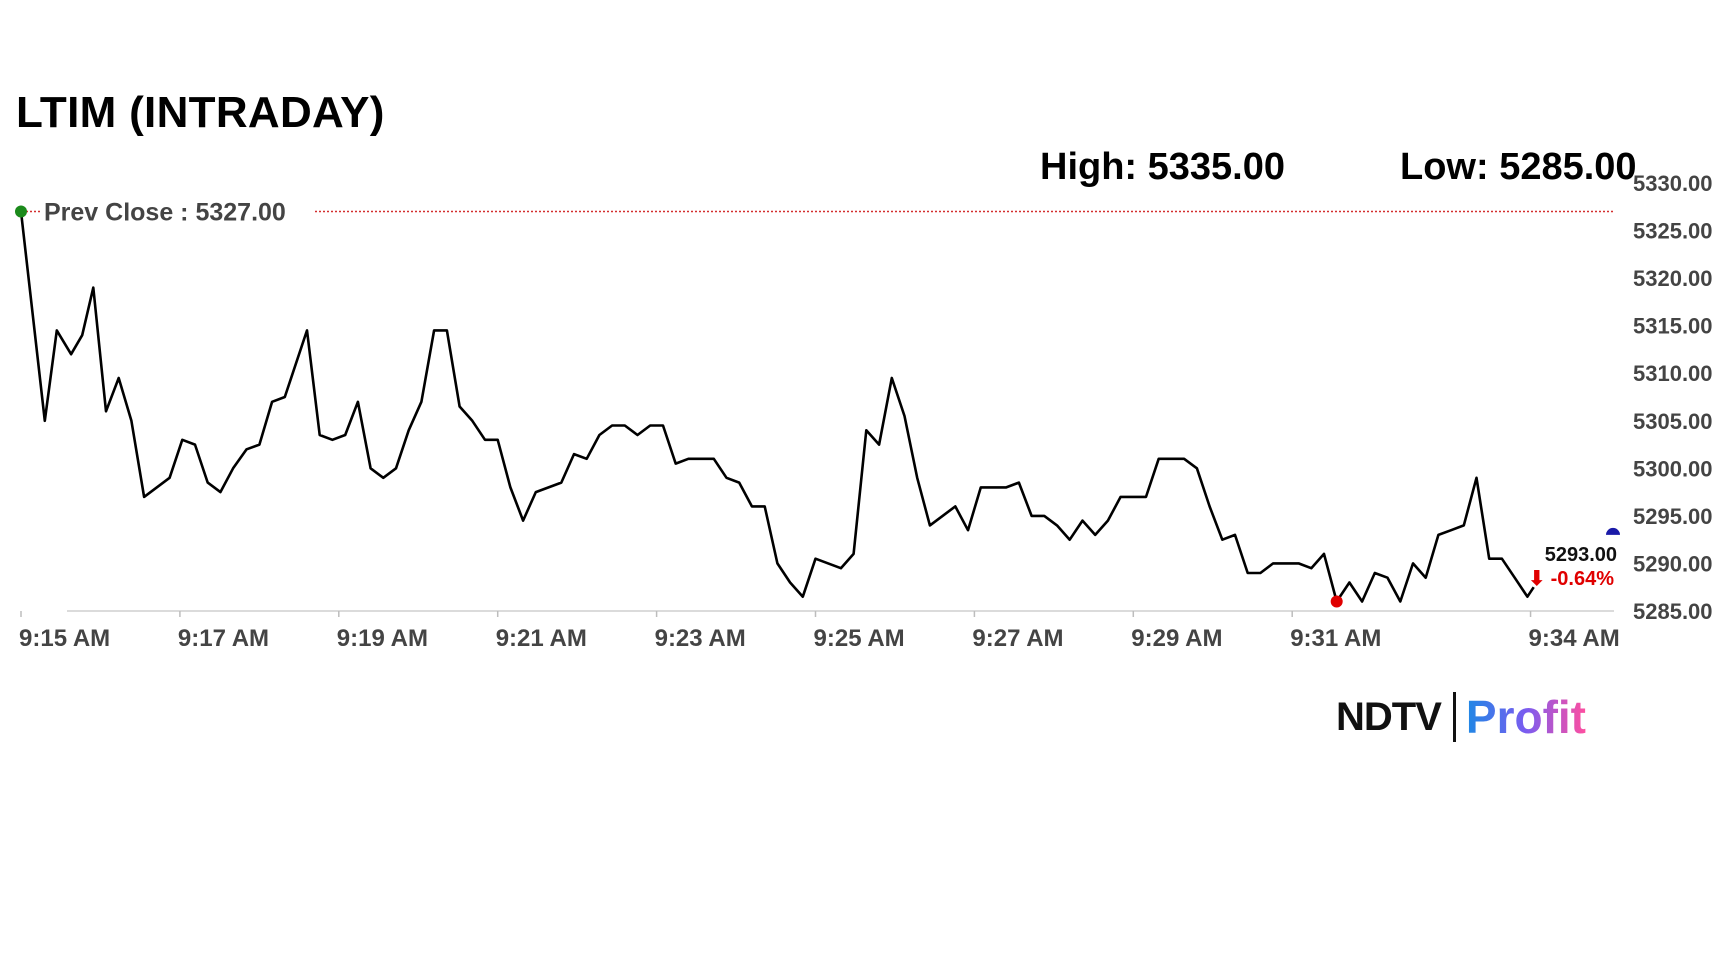 The width and height of the screenshot is (1728, 972). Describe the element at coordinates (1613, 531) in the screenshot. I see `current-price-marker` at that location.